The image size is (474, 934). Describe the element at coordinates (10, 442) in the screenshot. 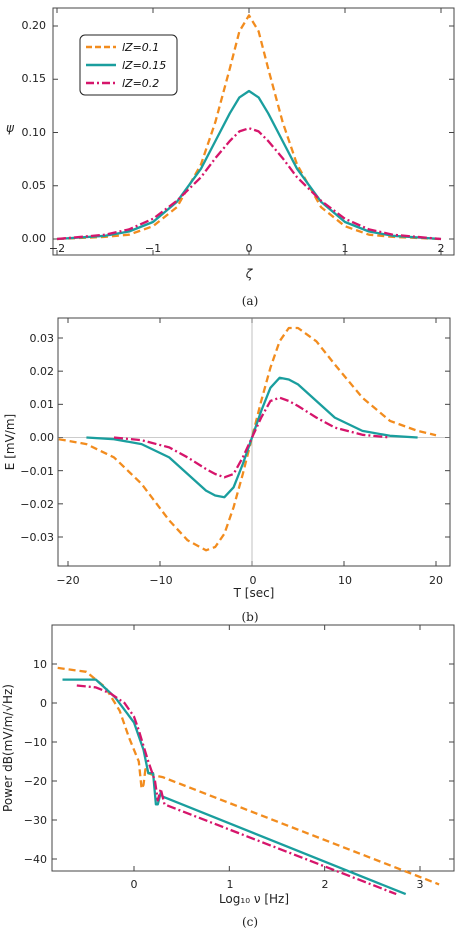

I see `panel-b-y-axis-label: E [mV/m]` at that location.